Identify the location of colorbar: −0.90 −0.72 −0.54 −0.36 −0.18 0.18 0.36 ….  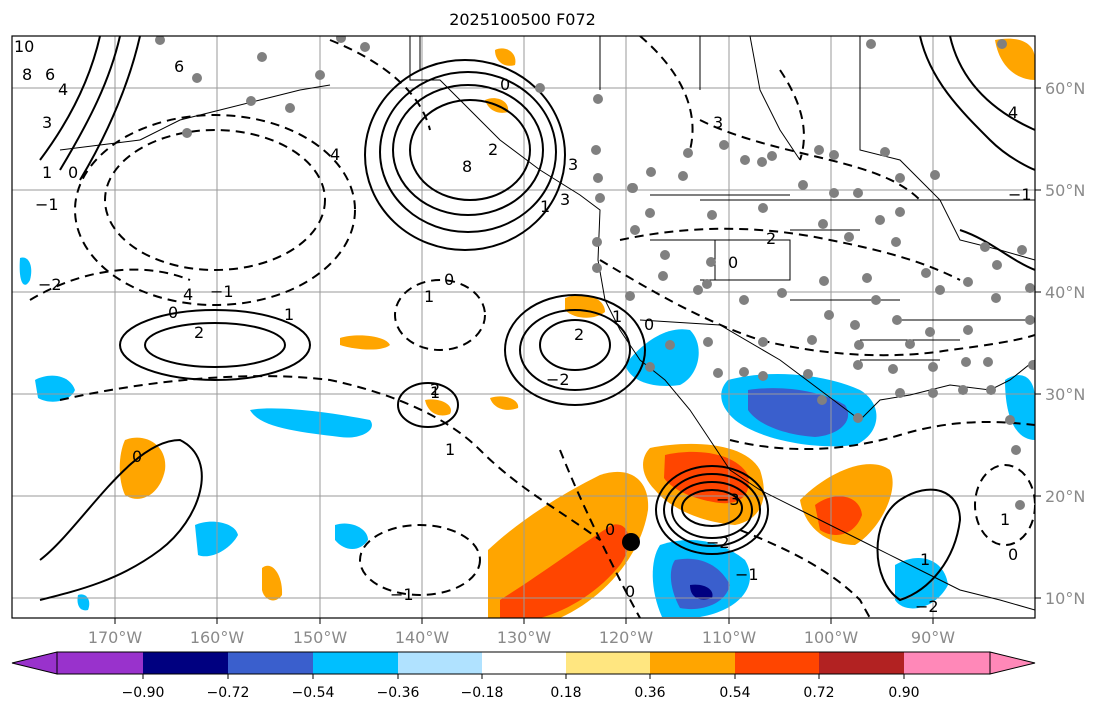
(523, 676).